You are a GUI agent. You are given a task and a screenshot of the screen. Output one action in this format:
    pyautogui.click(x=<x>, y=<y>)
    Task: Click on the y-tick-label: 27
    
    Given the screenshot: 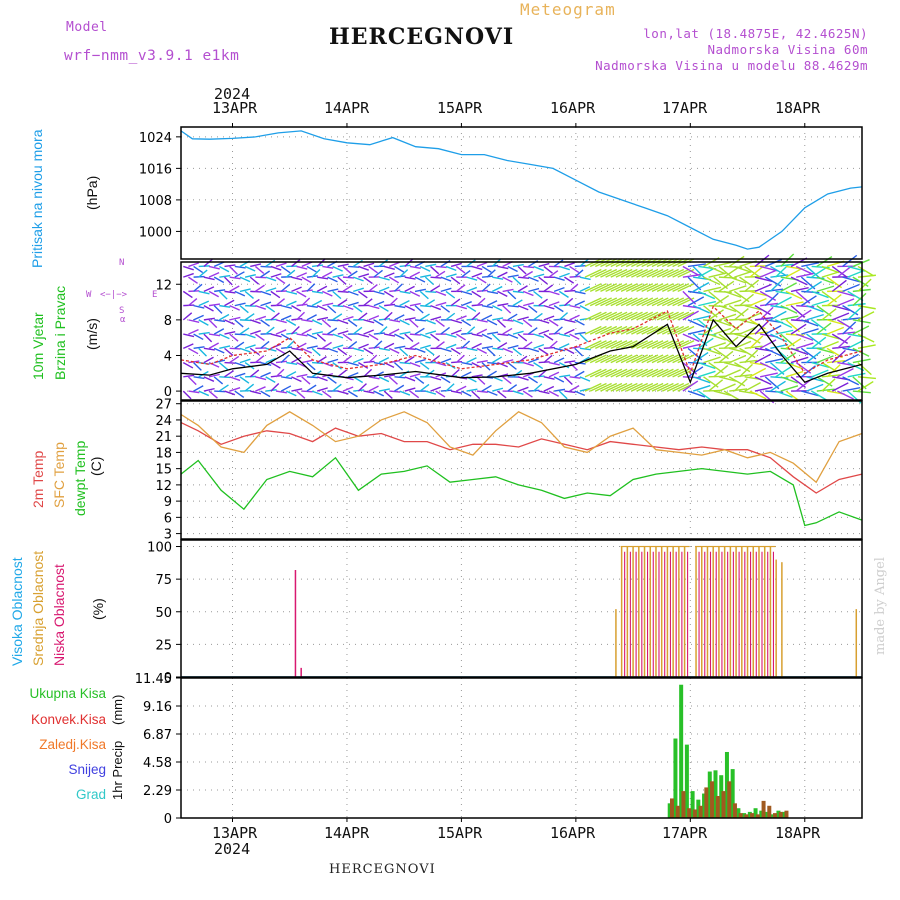 What is the action you would take?
    pyautogui.click(x=163, y=405)
    